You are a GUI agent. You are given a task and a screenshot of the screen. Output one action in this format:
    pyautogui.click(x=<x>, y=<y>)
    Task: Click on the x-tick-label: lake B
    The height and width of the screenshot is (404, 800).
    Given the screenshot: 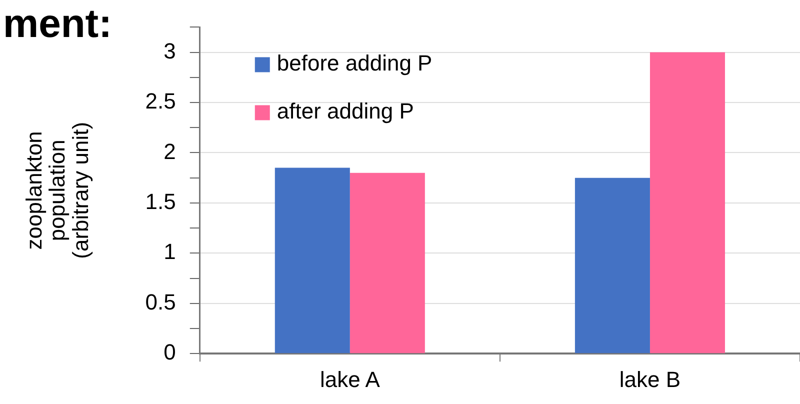 What is the action you would take?
    pyautogui.click(x=650, y=379)
    